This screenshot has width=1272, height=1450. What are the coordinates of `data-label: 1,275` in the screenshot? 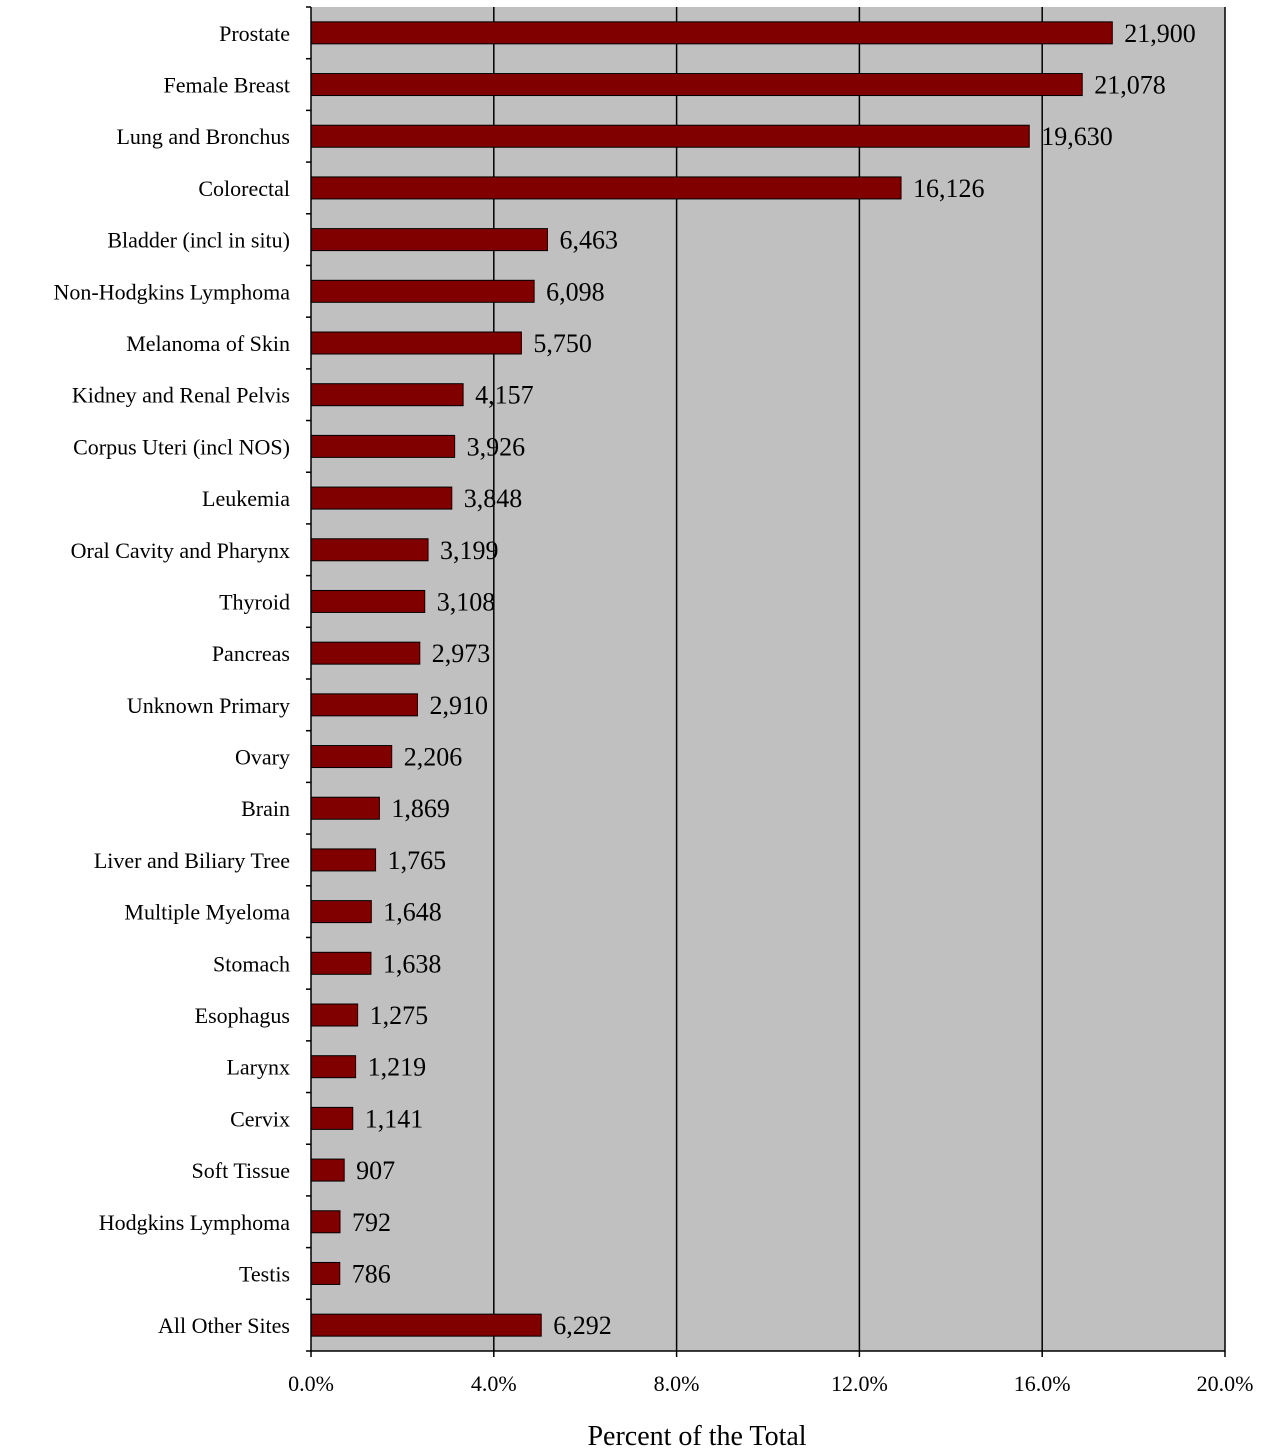 It's located at (399, 1015).